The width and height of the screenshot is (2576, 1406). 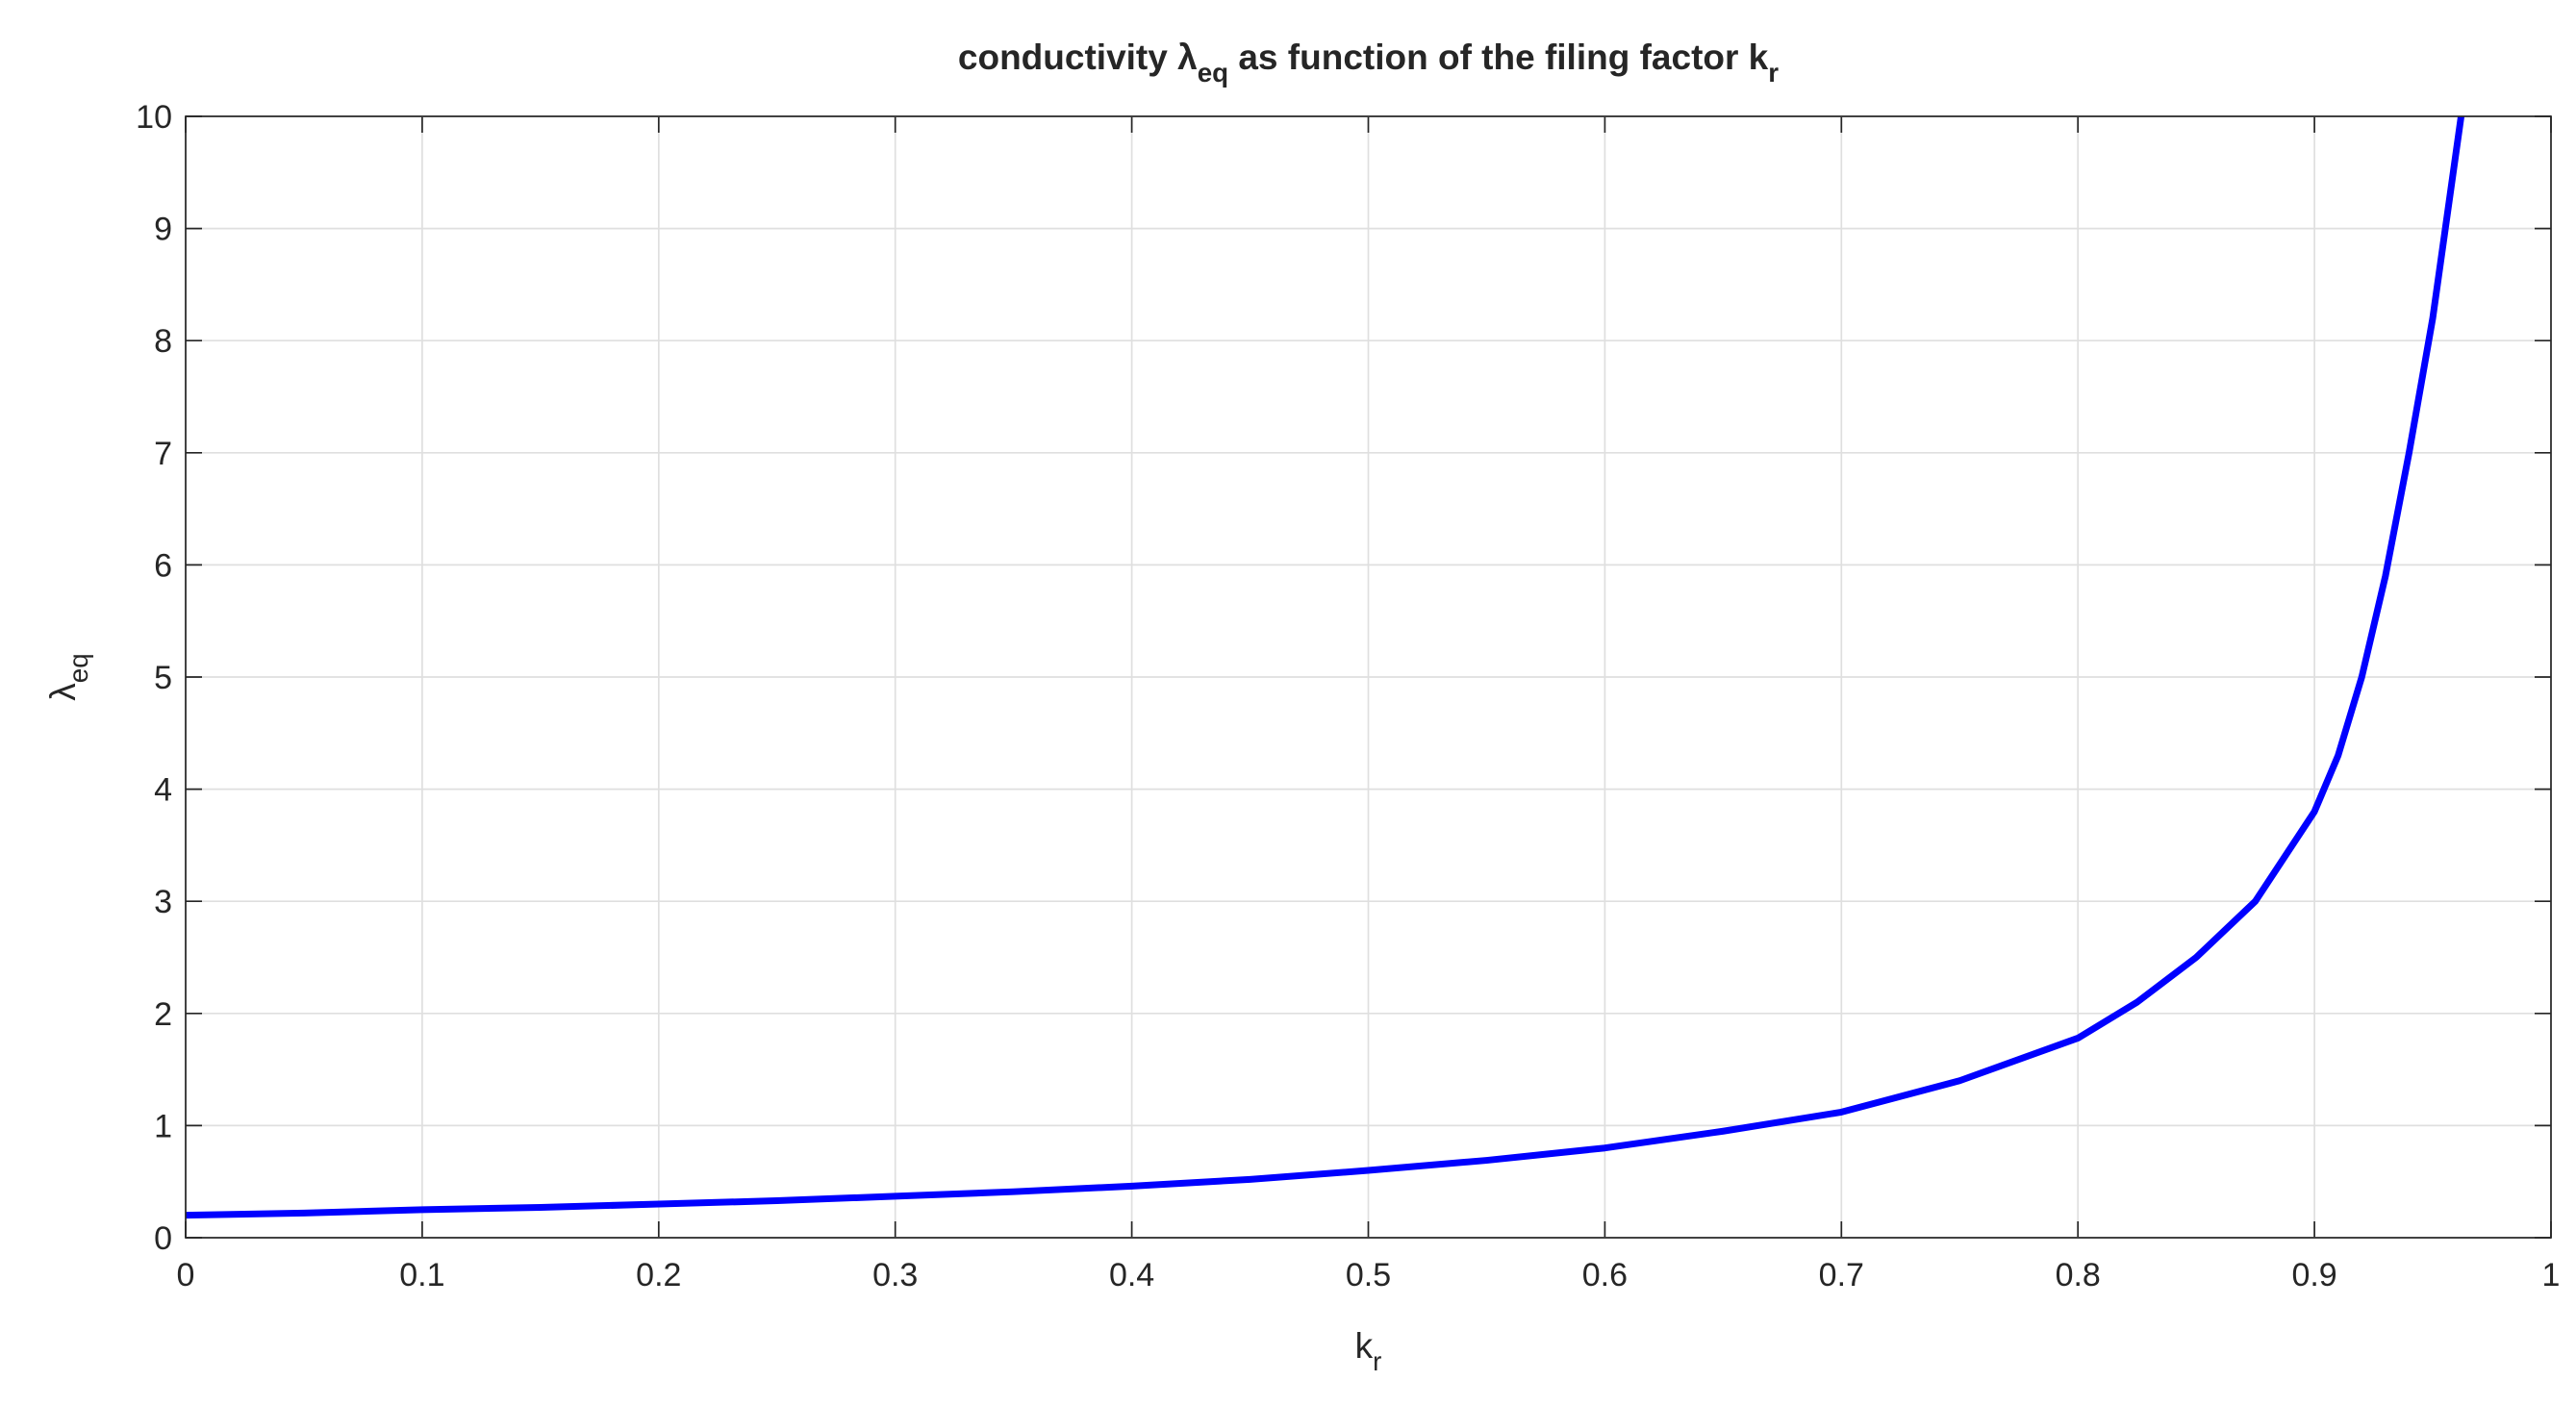 What do you see at coordinates (1364, 1346) in the screenshot?
I see `x-axis-label-part: k` at bounding box center [1364, 1346].